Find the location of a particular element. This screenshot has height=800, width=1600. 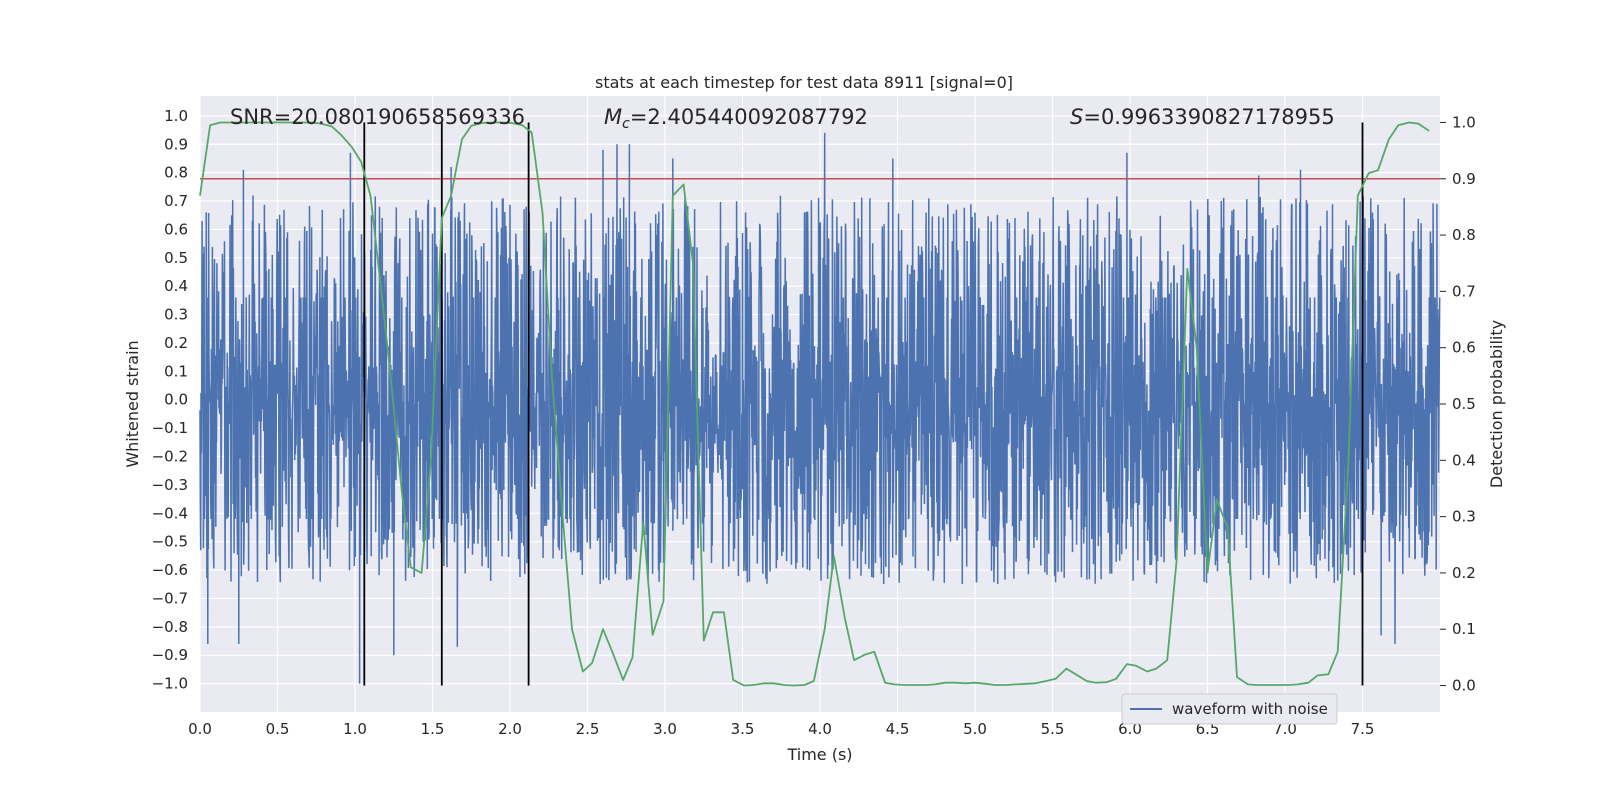

y2-tick-label: 1.0 is located at coordinates (1464, 122).